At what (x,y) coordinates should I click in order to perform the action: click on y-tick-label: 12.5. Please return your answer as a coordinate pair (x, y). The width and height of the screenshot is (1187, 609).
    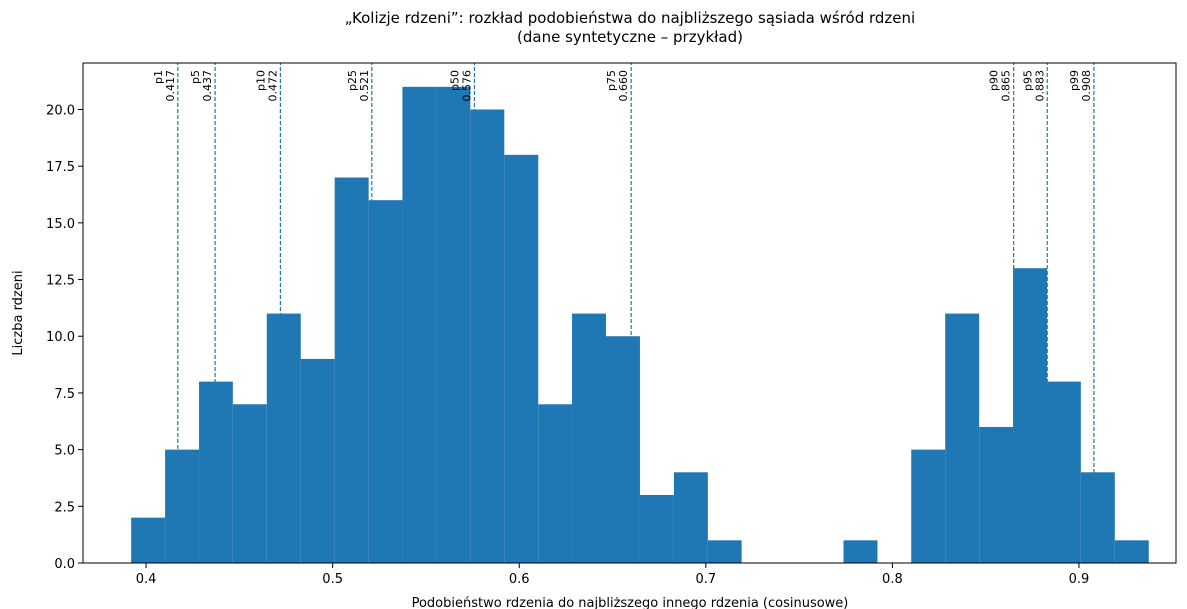
    Looking at the image, I should click on (60, 281).